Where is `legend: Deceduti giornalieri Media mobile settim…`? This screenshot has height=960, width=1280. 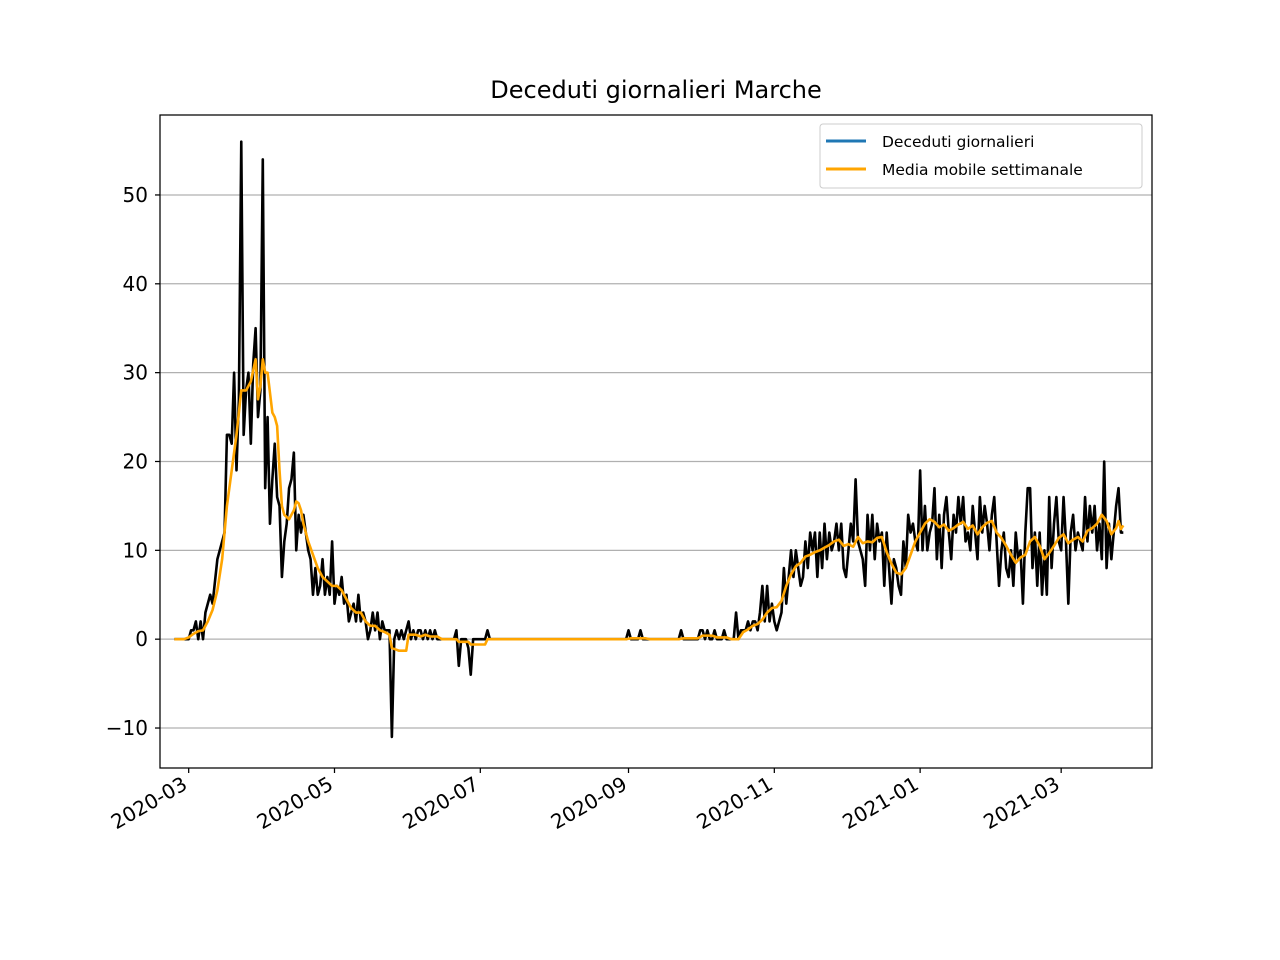 legend: Deceduti giornalieri Media mobile settim… is located at coordinates (981, 156).